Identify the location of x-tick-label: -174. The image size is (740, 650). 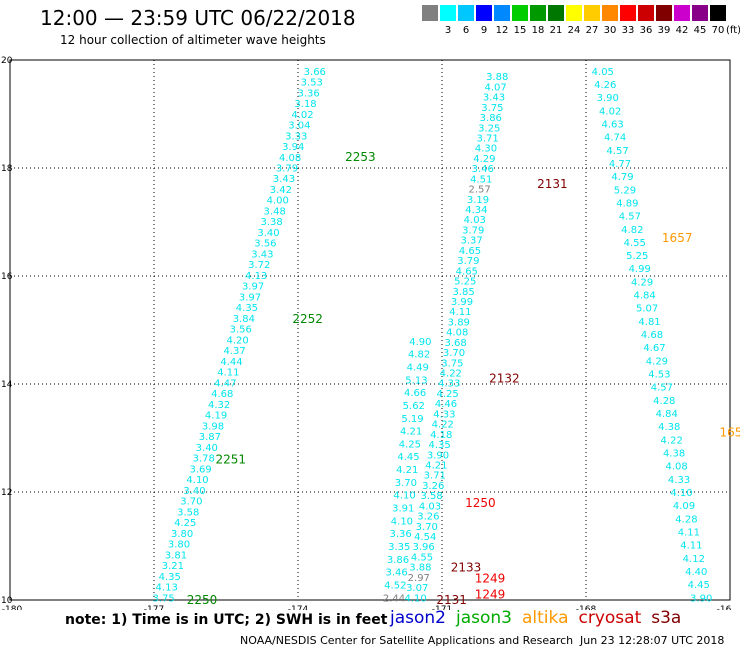
(298, 607).